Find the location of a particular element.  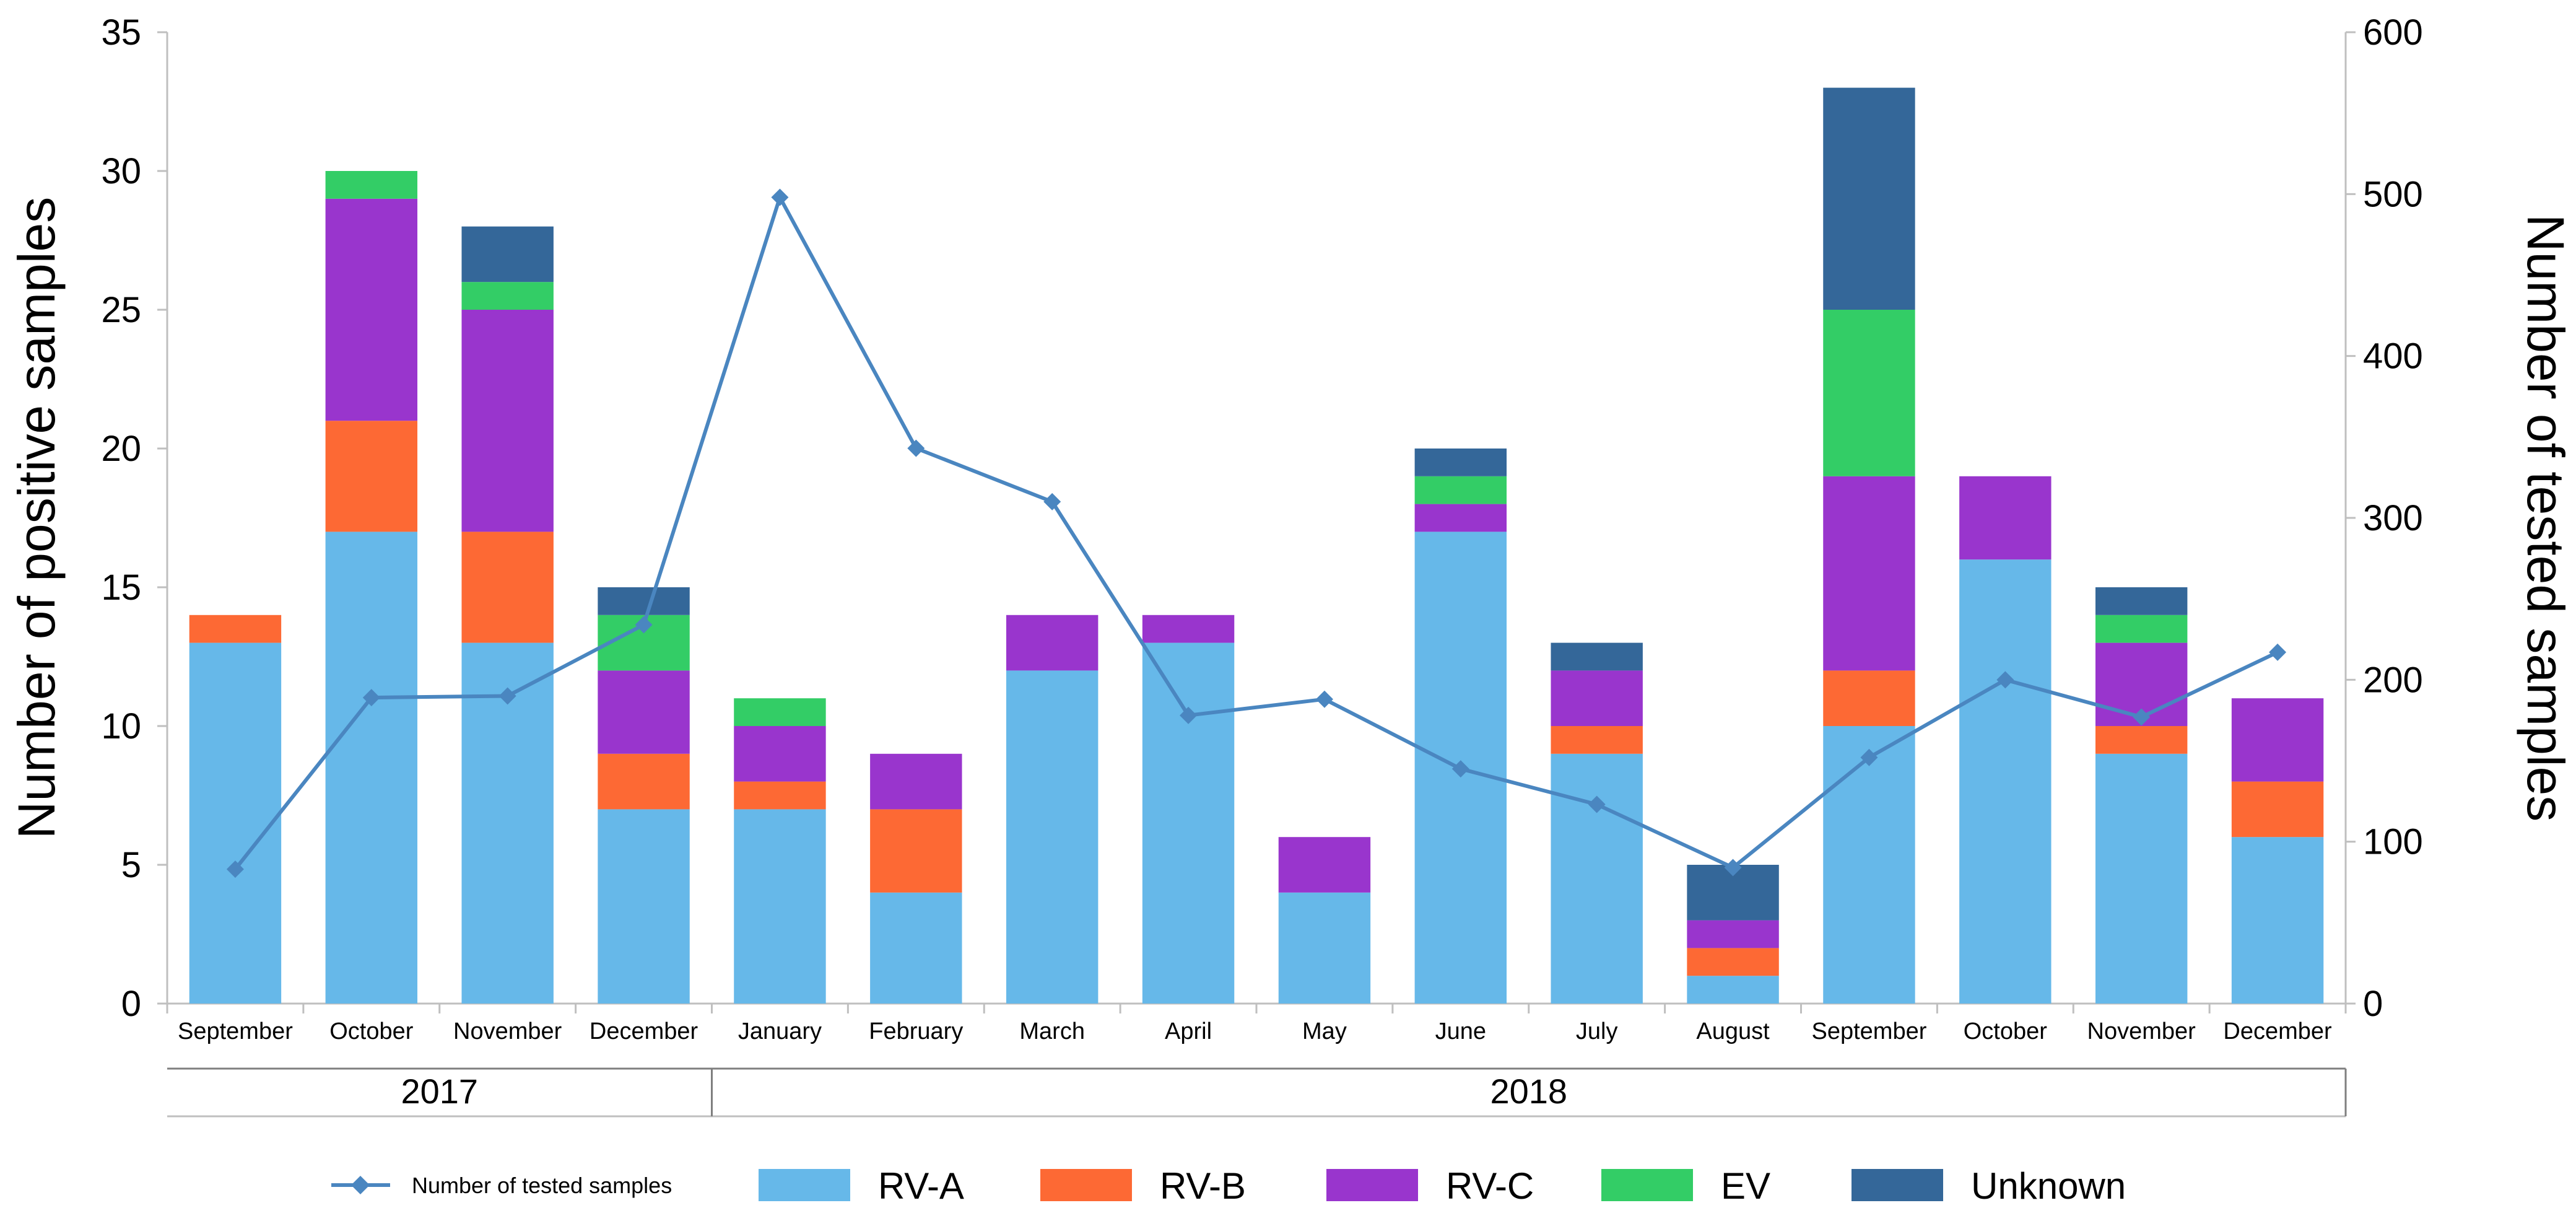

legend-marker-tested-samples is located at coordinates (360, 1185).